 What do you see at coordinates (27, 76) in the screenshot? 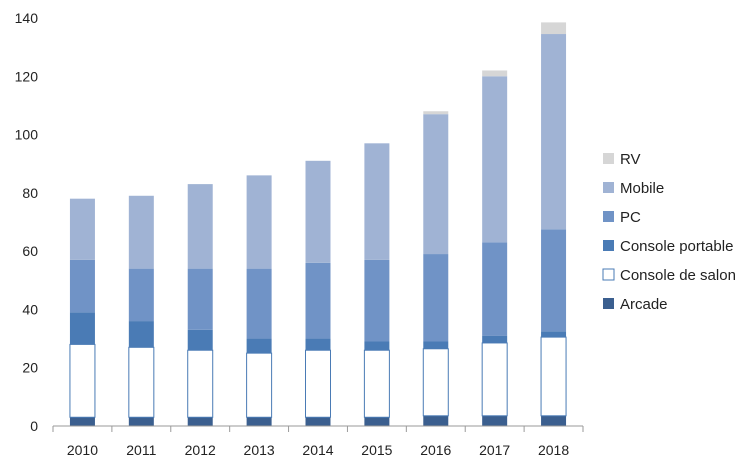
I see `y-tick-label: 120` at bounding box center [27, 76].